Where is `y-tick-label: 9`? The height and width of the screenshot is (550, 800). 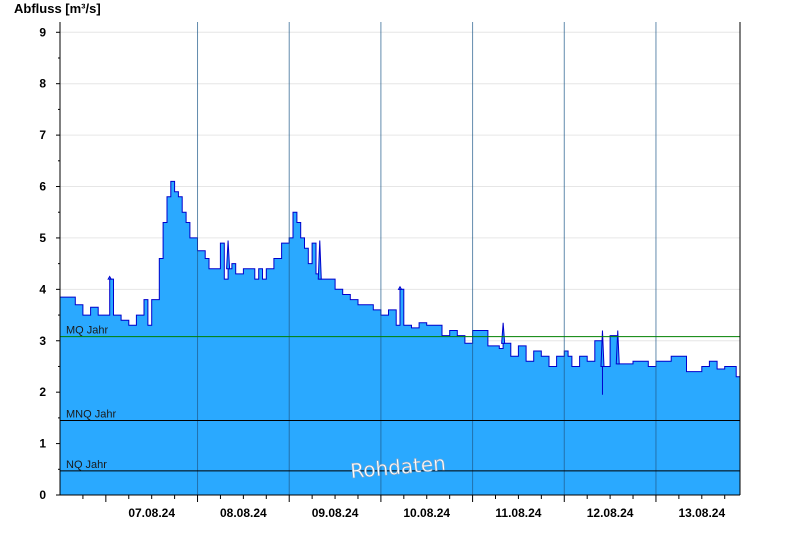
y-tick-label: 9 is located at coordinates (42, 32).